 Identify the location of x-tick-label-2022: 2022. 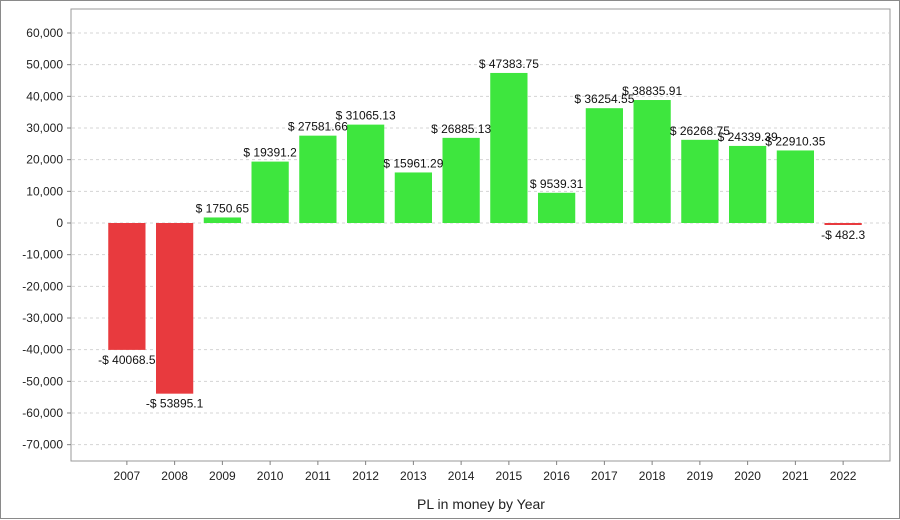
(843, 476).